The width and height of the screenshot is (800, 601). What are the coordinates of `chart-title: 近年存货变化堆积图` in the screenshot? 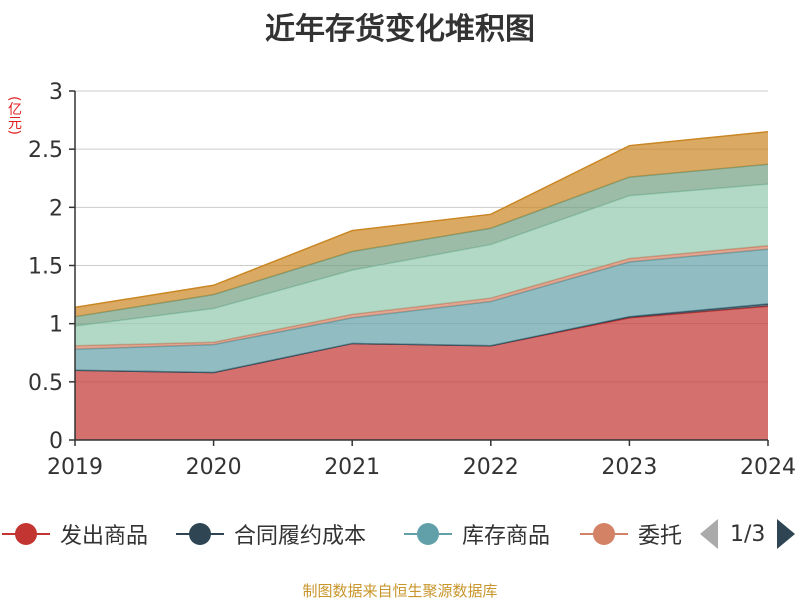 It's located at (400, 29).